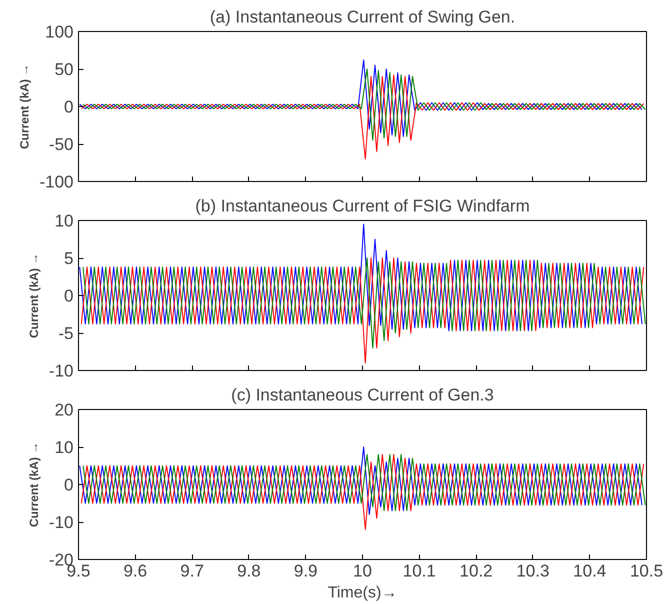 The height and width of the screenshot is (604, 668). Describe the element at coordinates (647, 571) in the screenshot. I see `x-tick-label: 10.5` at that location.